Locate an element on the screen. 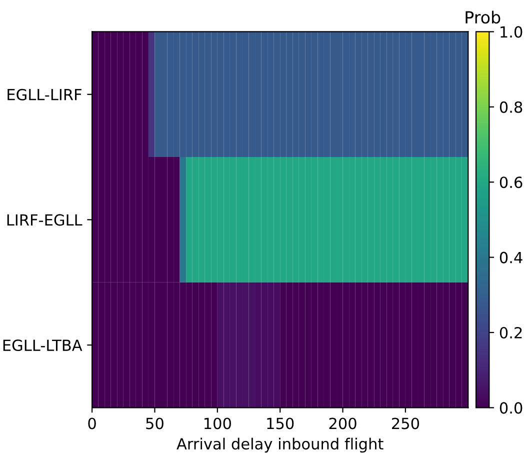 The image size is (526, 453). color-bar-label: 0.0 is located at coordinates (511, 408).